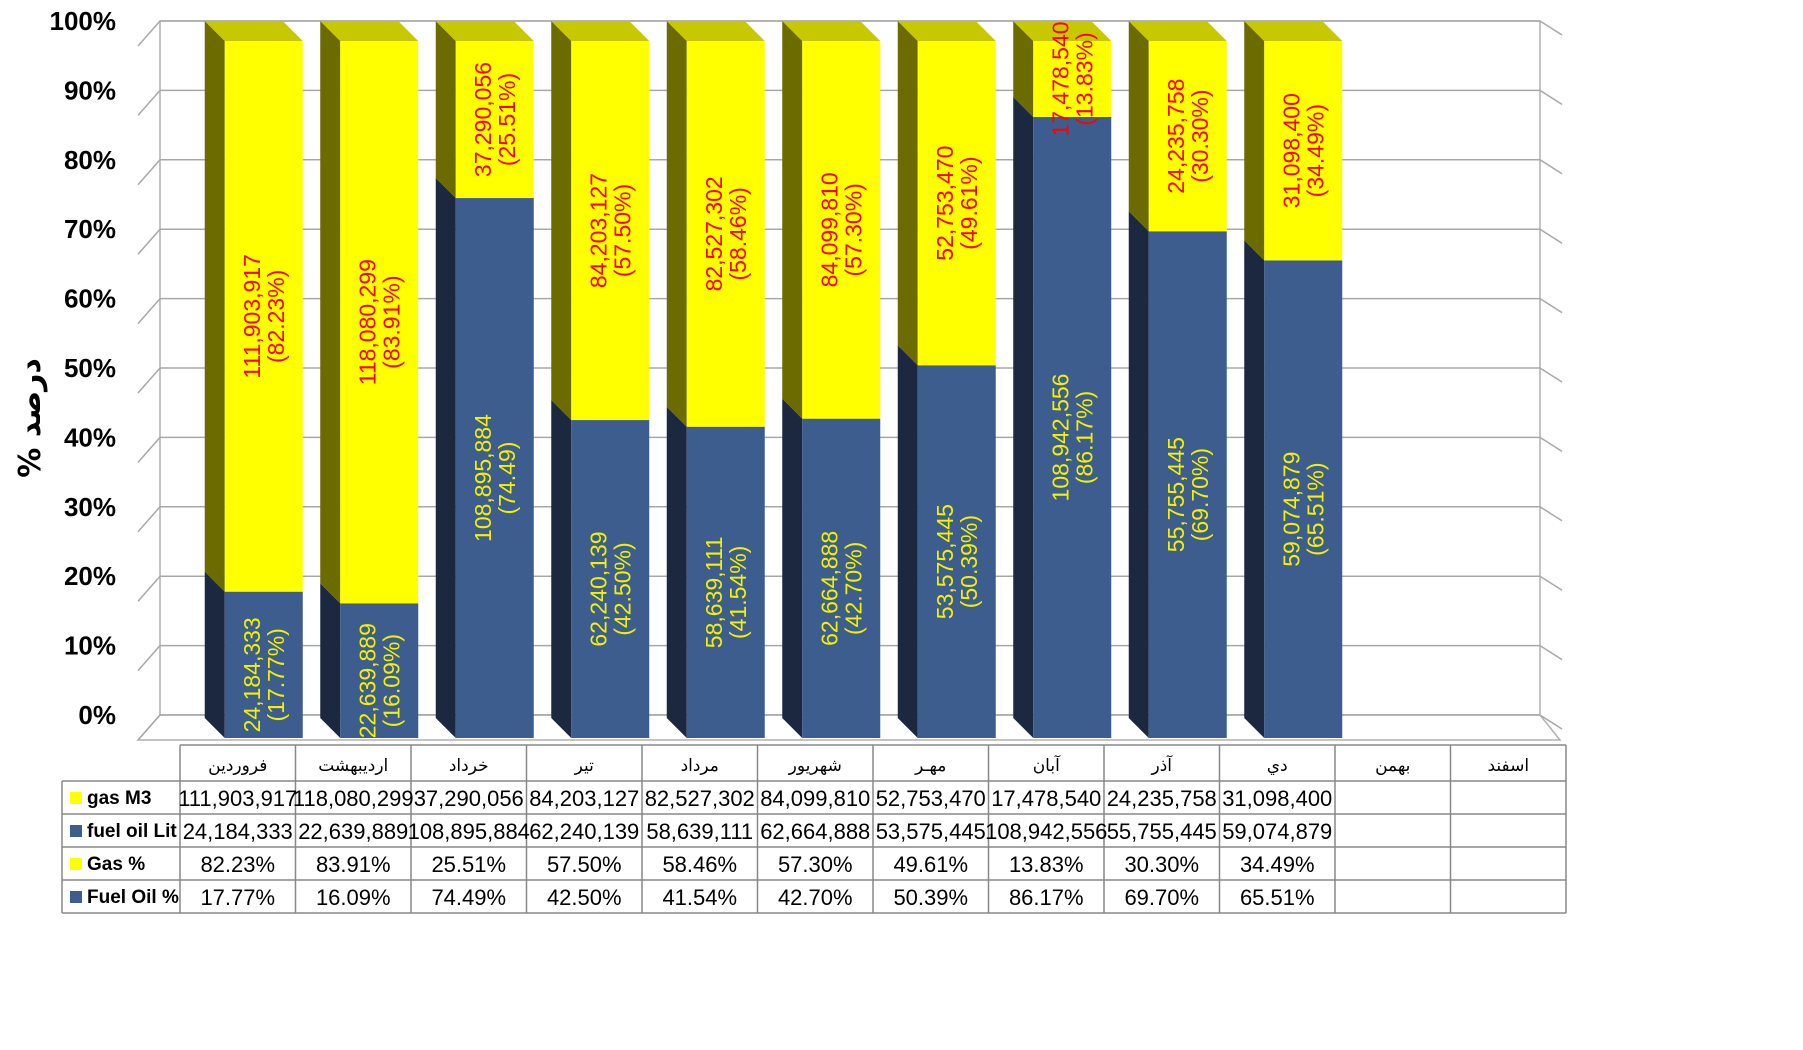  What do you see at coordinates (815, 798) in the screenshot?
I see `table-cell: 84,099,810` at bounding box center [815, 798].